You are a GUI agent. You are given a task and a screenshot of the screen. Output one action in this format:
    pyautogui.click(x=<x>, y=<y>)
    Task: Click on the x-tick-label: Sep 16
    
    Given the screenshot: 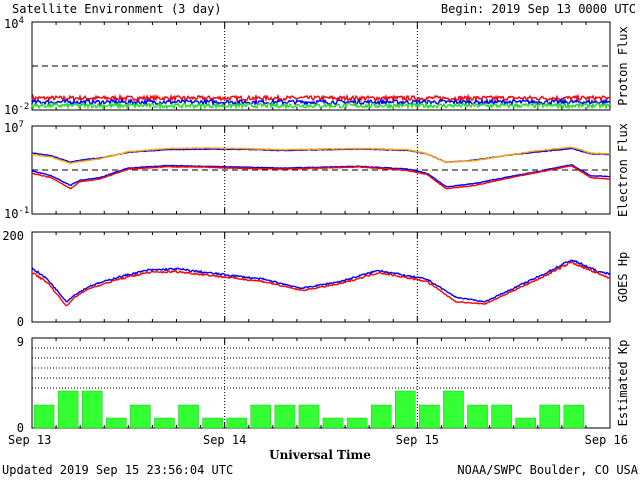 What is the action you would take?
    pyautogui.click(x=606, y=440)
    